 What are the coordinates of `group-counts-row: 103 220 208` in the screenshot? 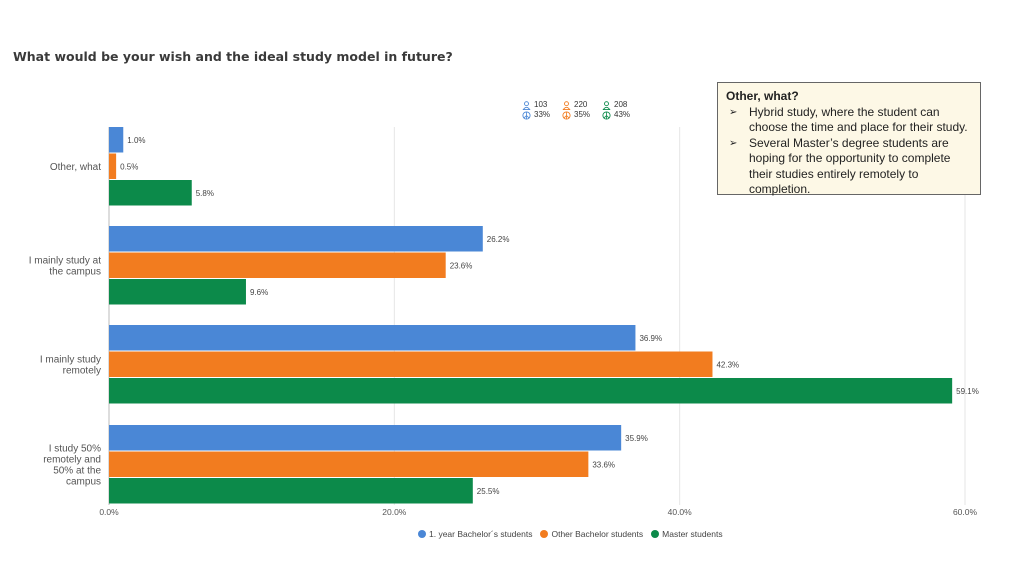 It's located at (582, 105).